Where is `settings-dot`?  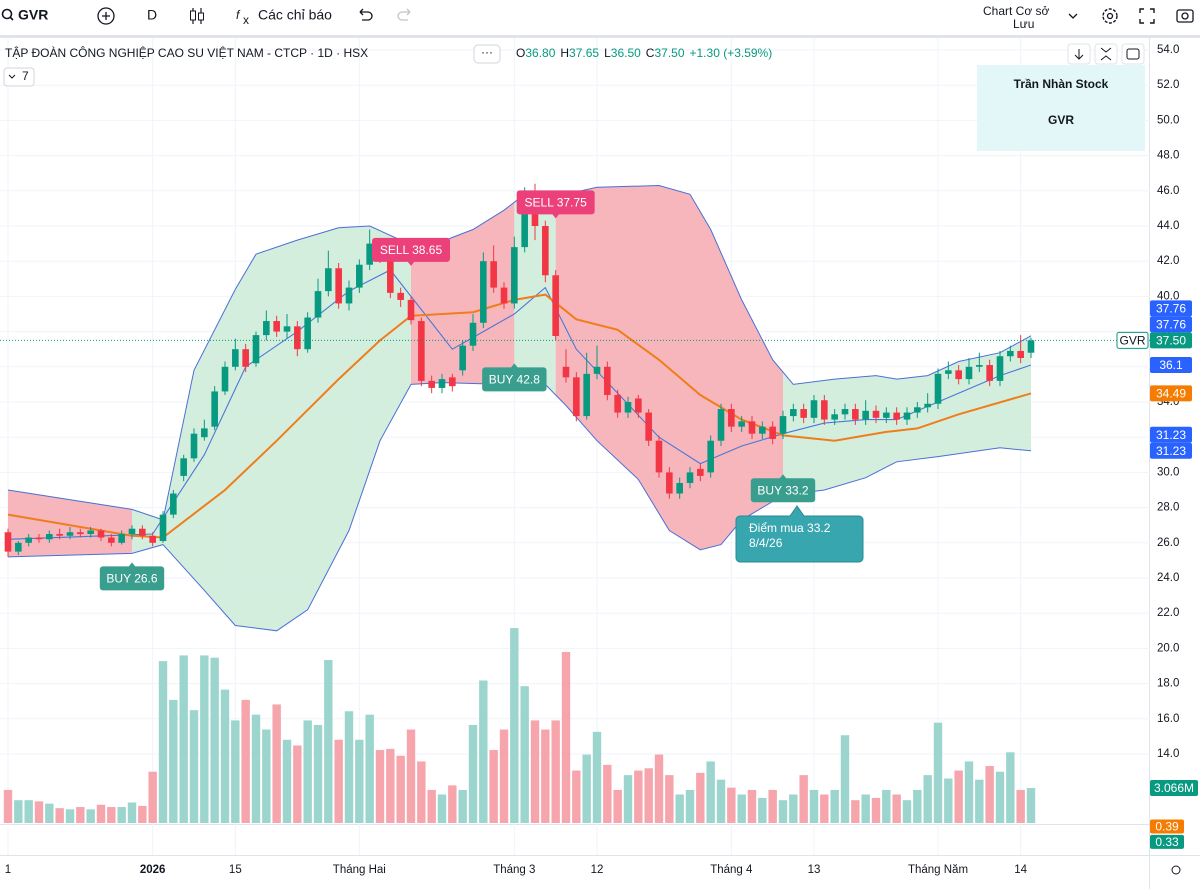 settings-dot is located at coordinates (1176, 870).